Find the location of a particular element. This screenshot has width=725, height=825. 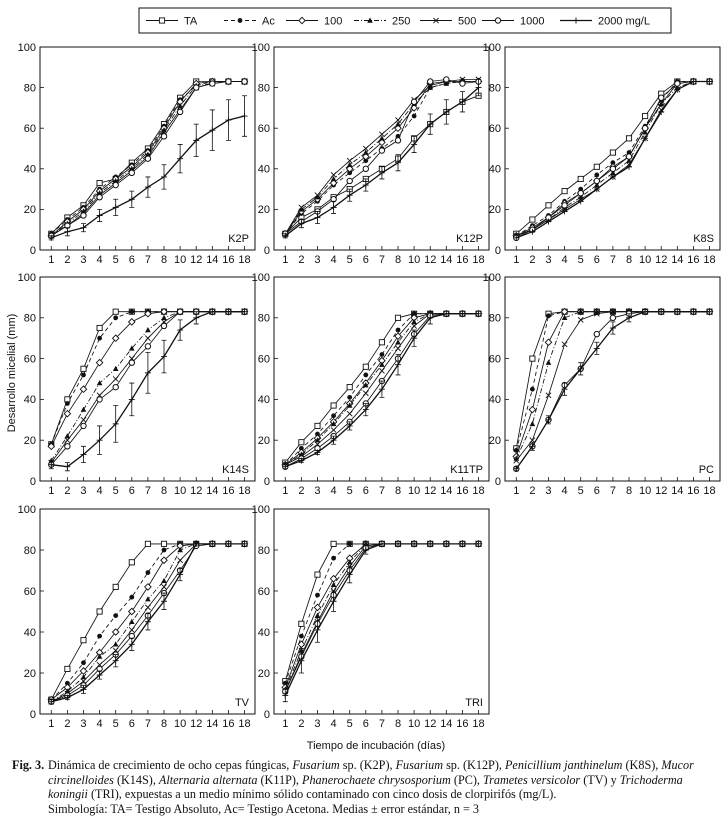

x-tick-label: 8 is located at coordinates (164, 491).